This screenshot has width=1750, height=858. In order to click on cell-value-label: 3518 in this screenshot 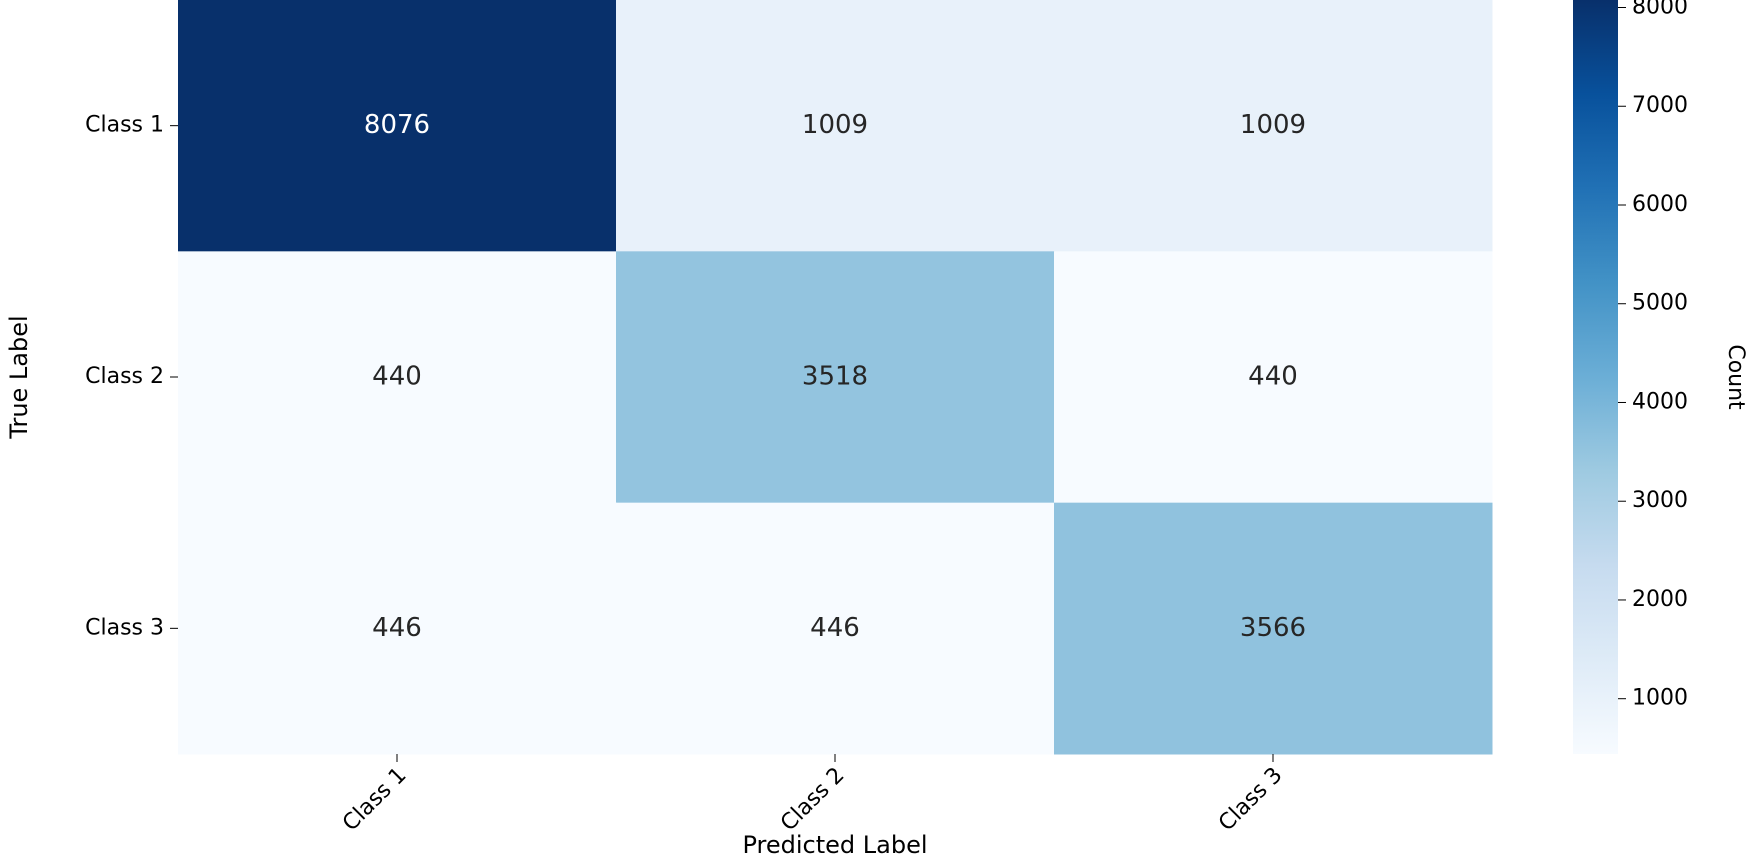, I will do `click(835, 377)`.